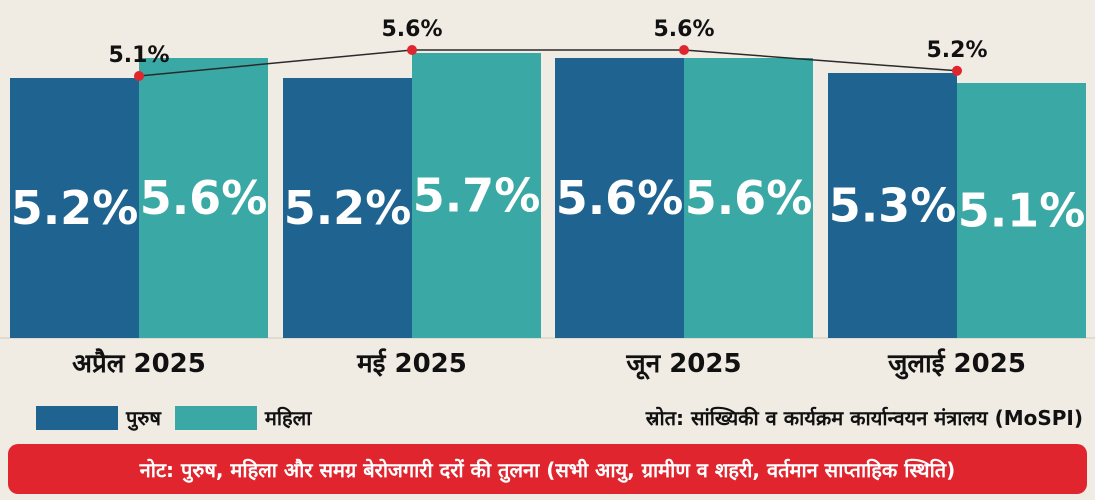 The height and width of the screenshot is (500, 1095). I want to click on category-label-0: अप्रैल 2025, so click(139, 363).